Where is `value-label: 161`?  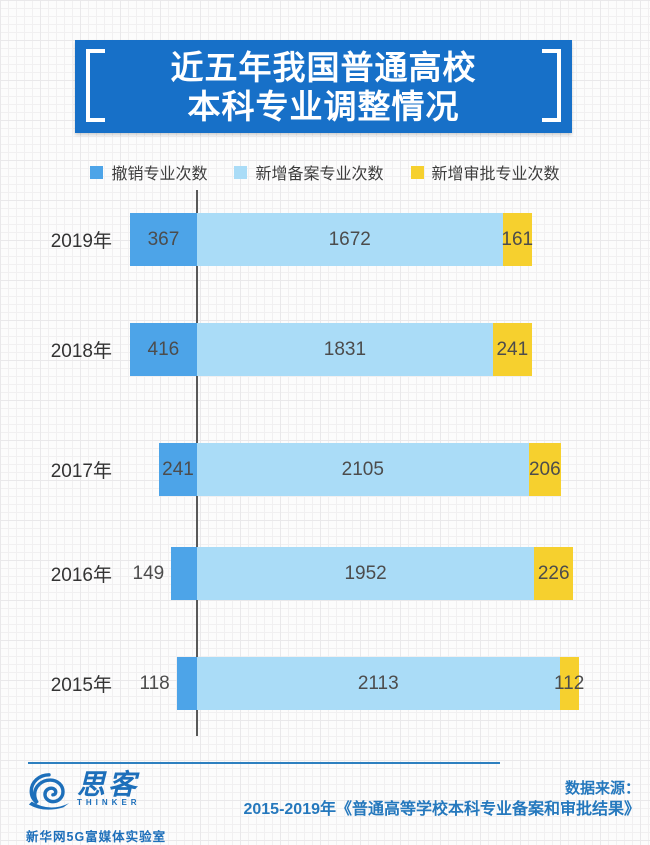
value-label: 161 is located at coordinates (517, 239).